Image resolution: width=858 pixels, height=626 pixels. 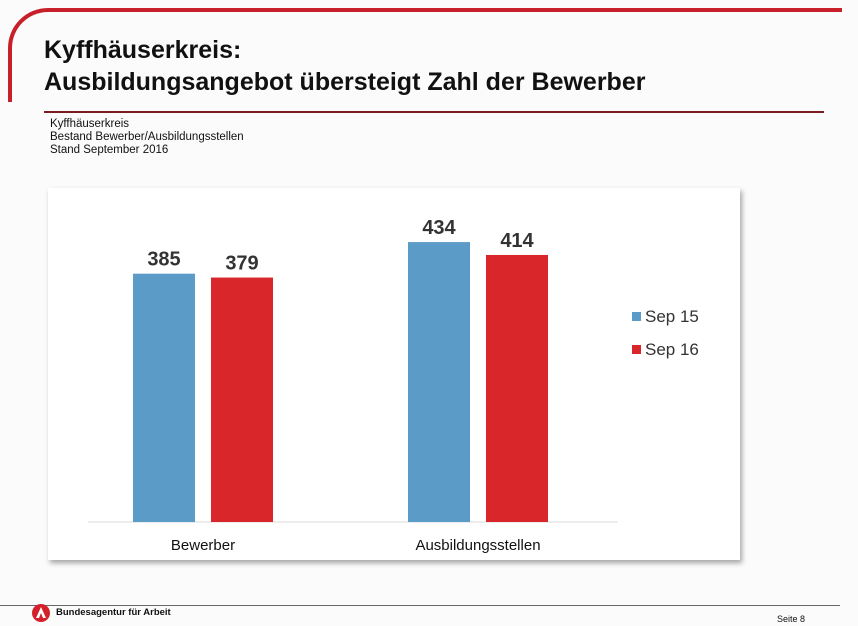 What do you see at coordinates (672, 316) in the screenshot?
I see `legend-label: Sep 15` at bounding box center [672, 316].